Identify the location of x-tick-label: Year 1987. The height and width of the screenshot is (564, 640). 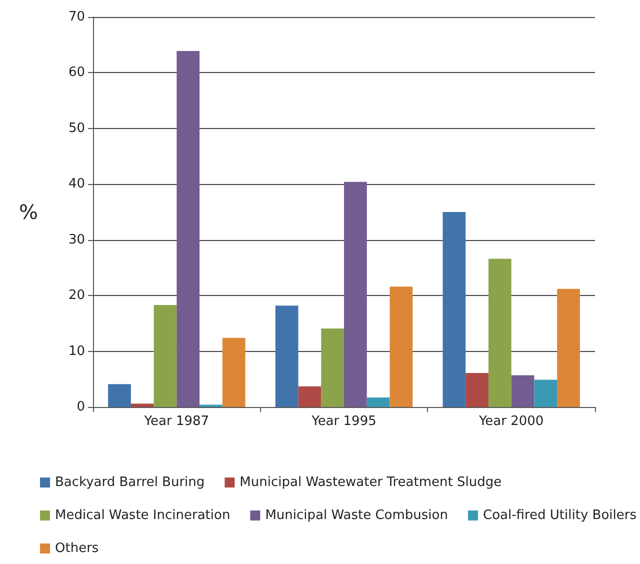
(176, 421).